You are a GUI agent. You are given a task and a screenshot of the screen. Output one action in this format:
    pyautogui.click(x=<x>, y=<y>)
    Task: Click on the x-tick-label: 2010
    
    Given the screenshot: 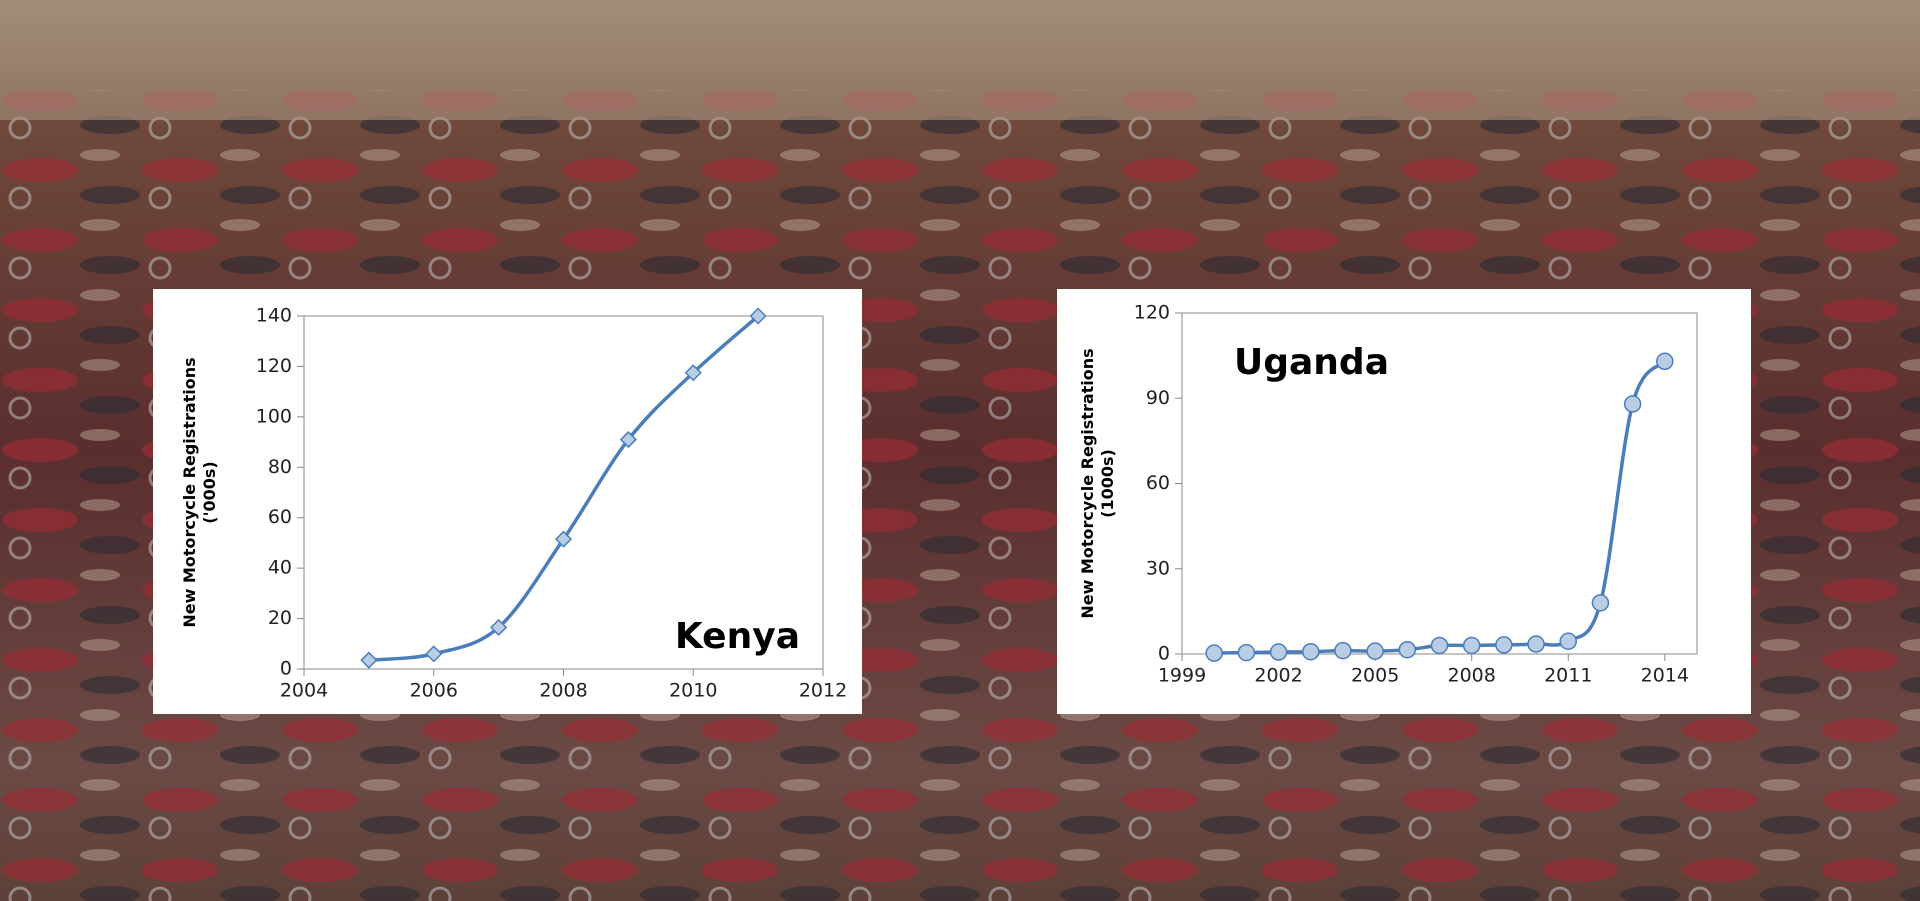 What is the action you would take?
    pyautogui.click(x=693, y=691)
    